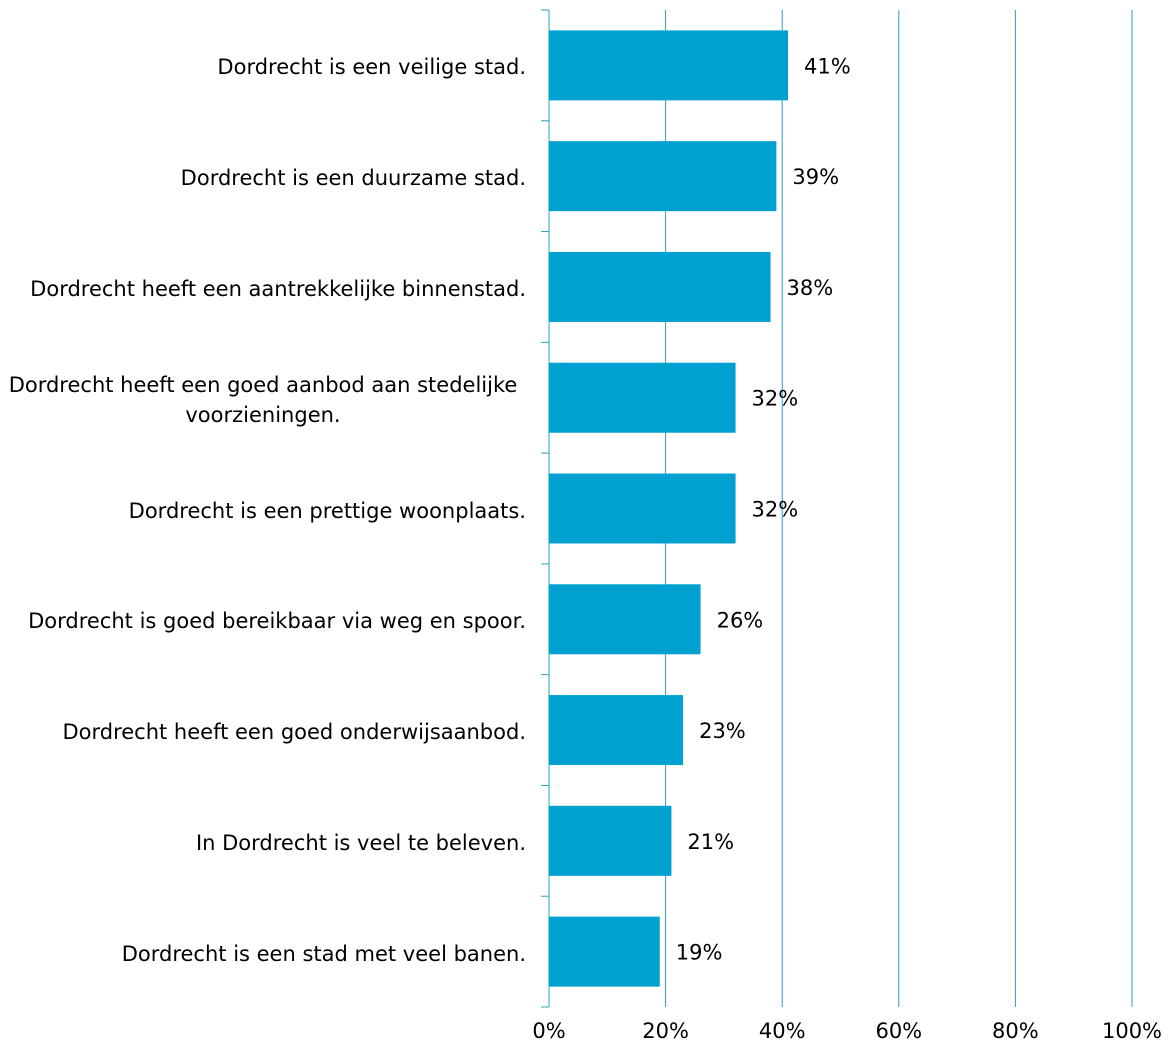 The width and height of the screenshot is (1175, 1056). Describe the element at coordinates (548, 1031) in the screenshot. I see `x-tick-label: 0%` at that location.